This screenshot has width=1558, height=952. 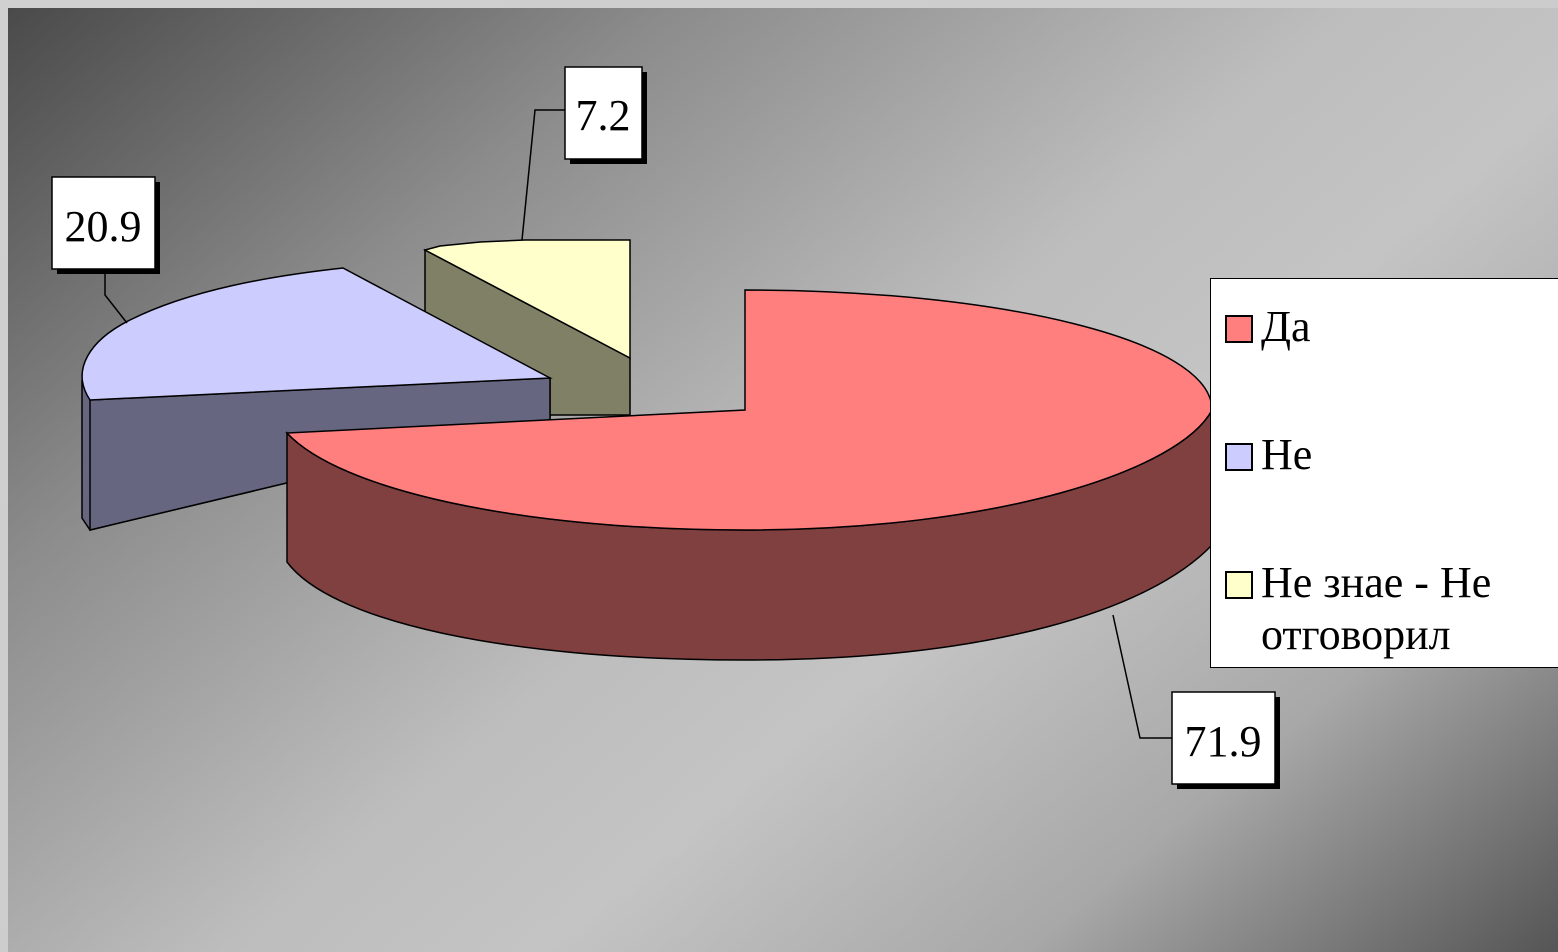 What do you see at coordinates (1287, 454) in the screenshot?
I see `legend-label-no: Не` at bounding box center [1287, 454].